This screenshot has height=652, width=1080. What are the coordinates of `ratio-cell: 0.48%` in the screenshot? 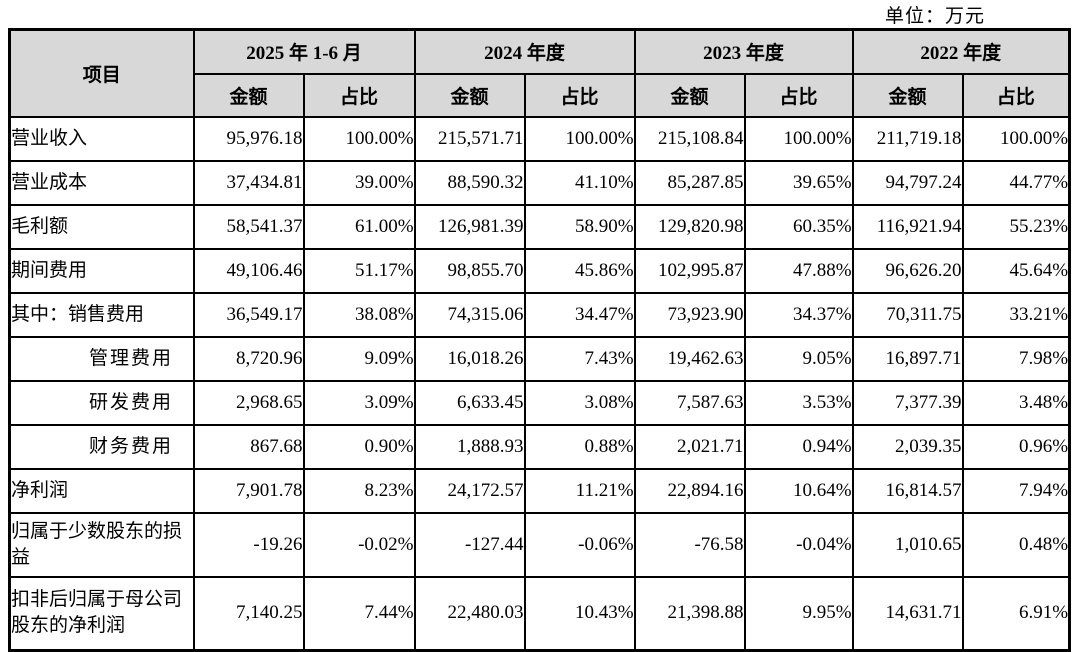 It's located at (1016, 544).